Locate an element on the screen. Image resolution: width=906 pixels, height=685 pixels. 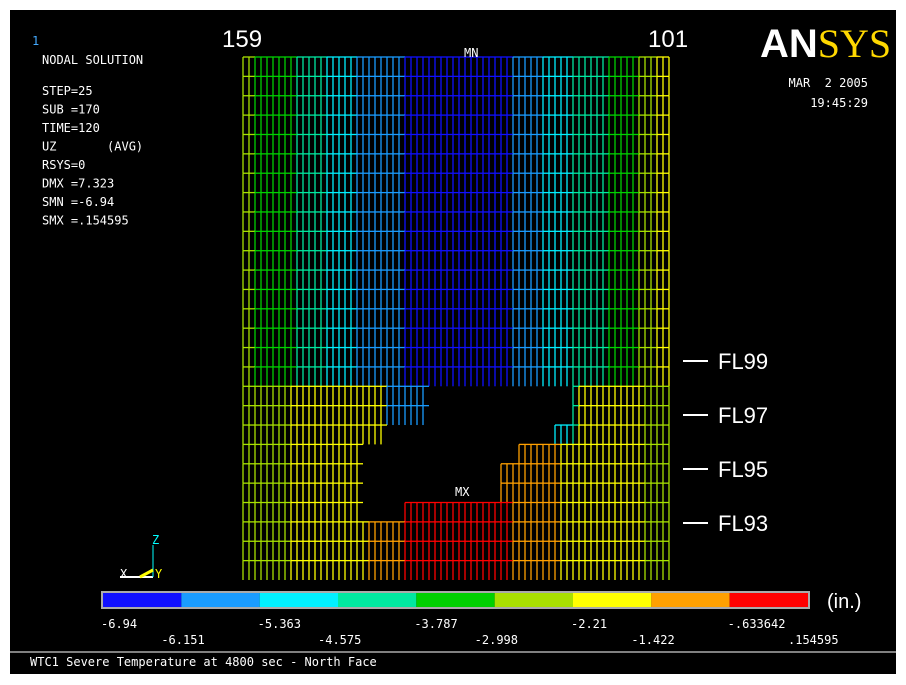
legend-frame is located at coordinates (455, 600).